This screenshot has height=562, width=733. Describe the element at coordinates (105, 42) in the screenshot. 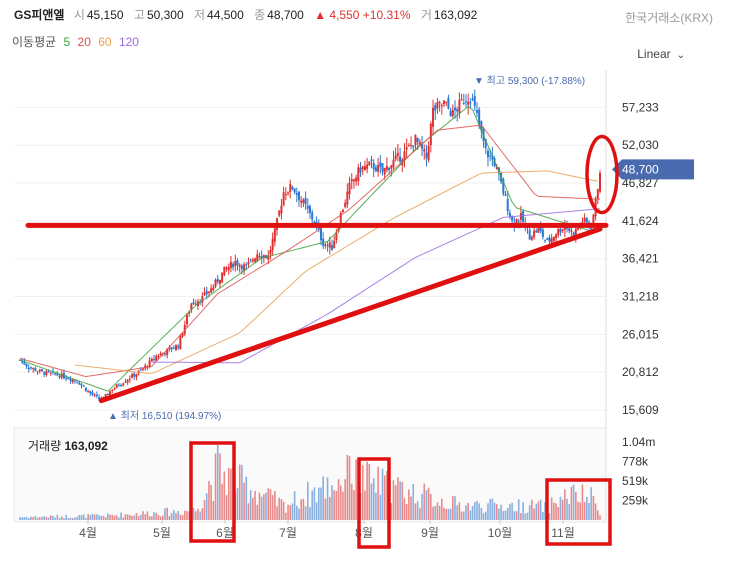

I see `ma-60-label: 60` at that location.